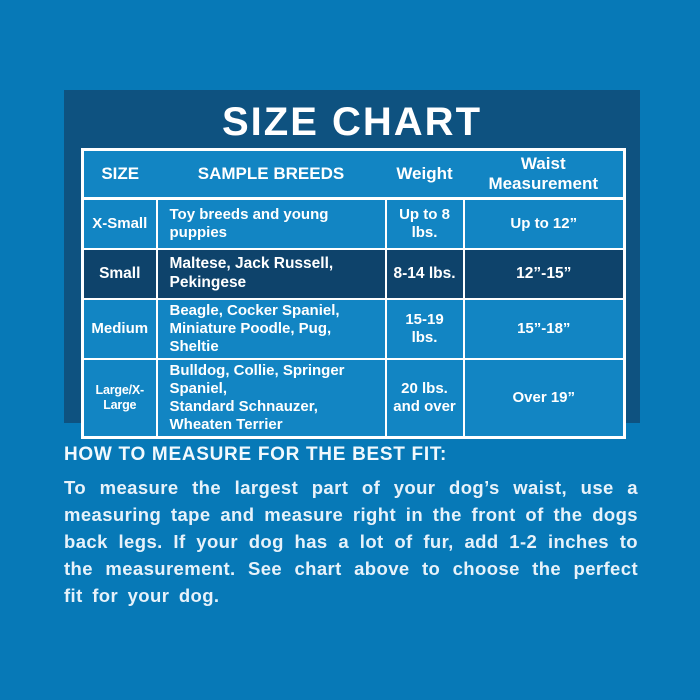 The image size is (700, 700). Describe the element at coordinates (424, 174) in the screenshot. I see `column-header-weight: Weight` at that location.